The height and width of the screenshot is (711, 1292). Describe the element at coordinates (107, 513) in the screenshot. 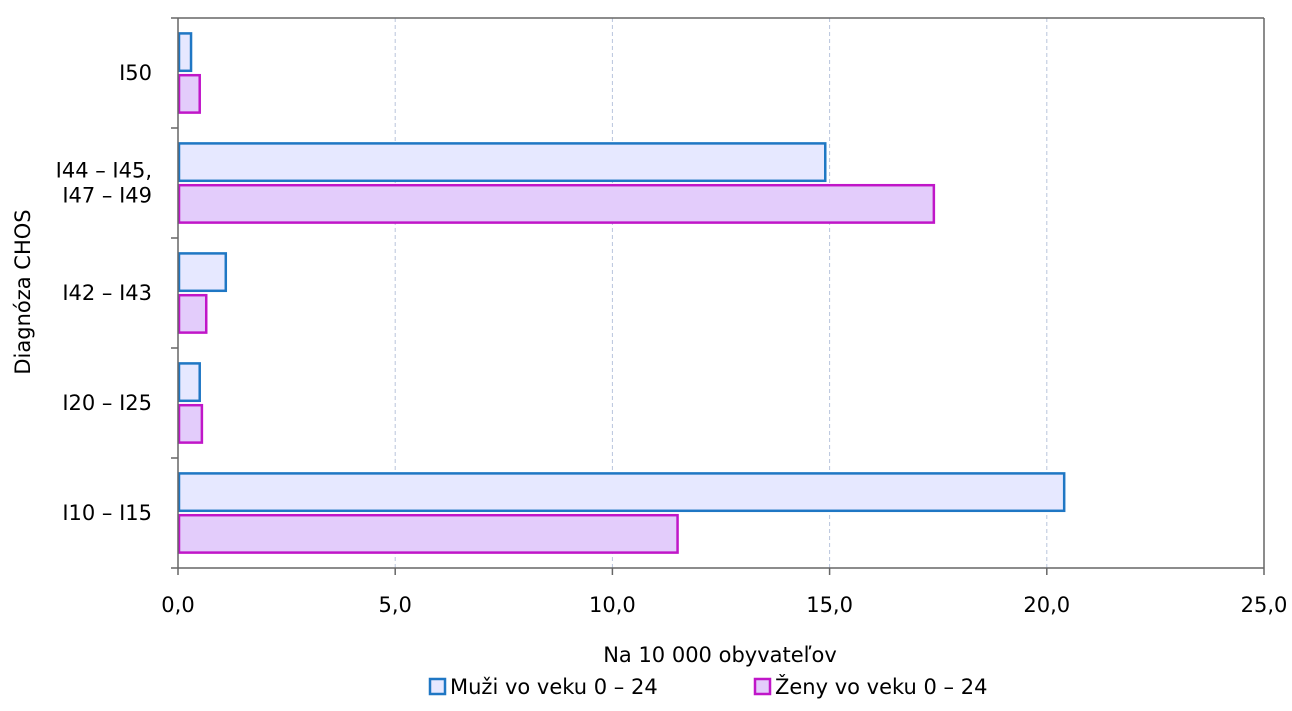

I see `y-tick-label: I10 – I15` at that location.